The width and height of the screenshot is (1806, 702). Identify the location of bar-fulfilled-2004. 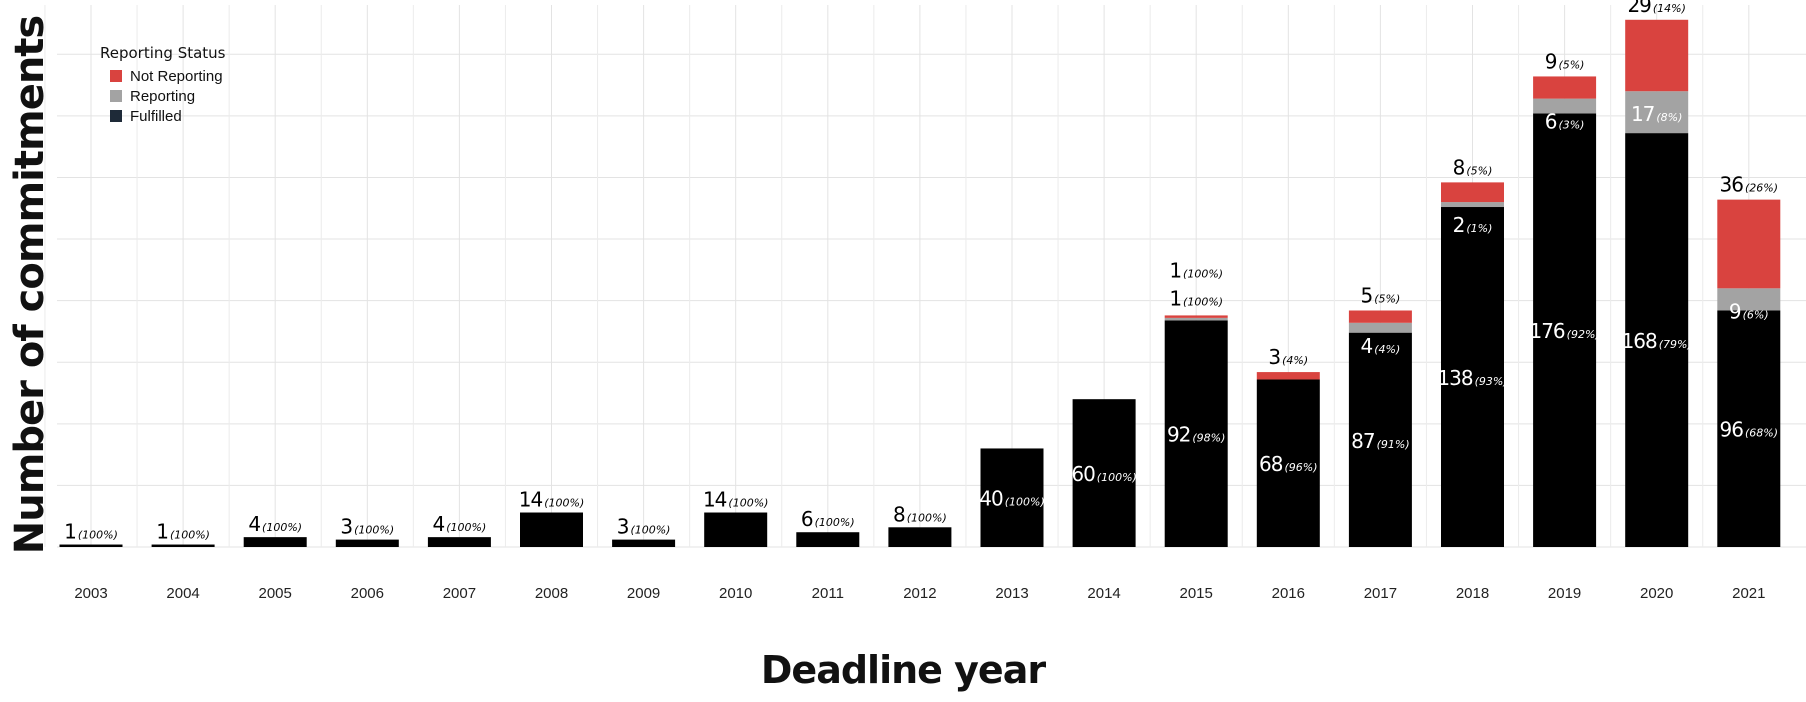
(183, 545).